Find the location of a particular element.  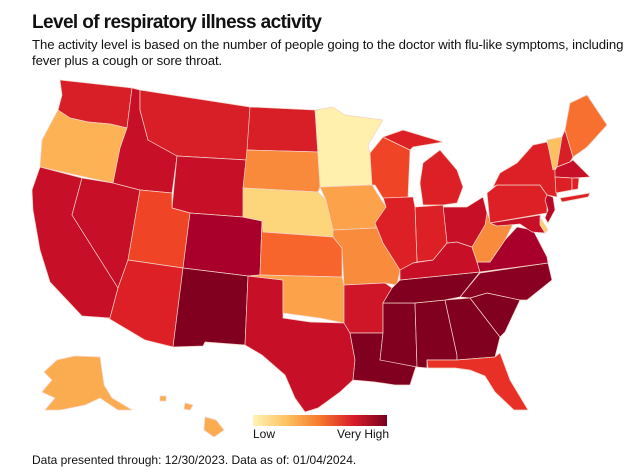

state-ak is located at coordinates (87, 383).